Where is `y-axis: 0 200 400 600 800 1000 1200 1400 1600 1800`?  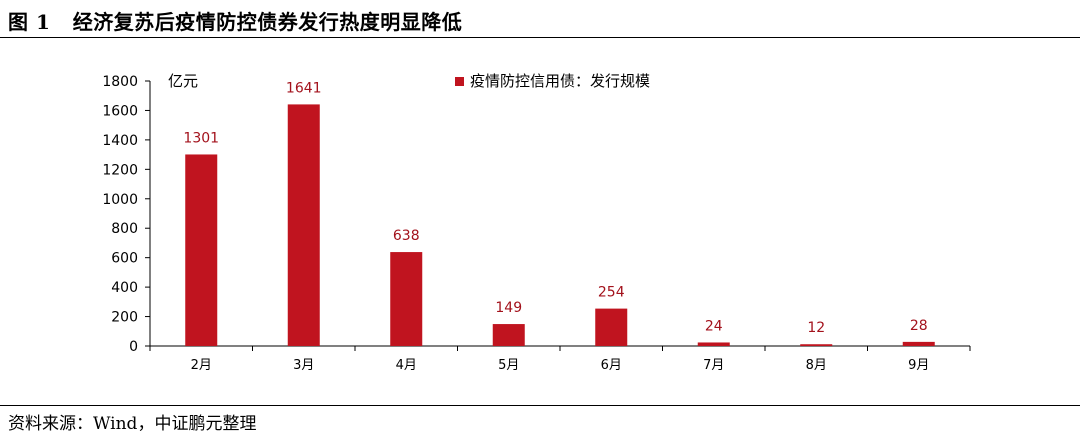 y-axis: 0 200 400 600 800 1000 1200 1400 1600 1800 is located at coordinates (126, 214).